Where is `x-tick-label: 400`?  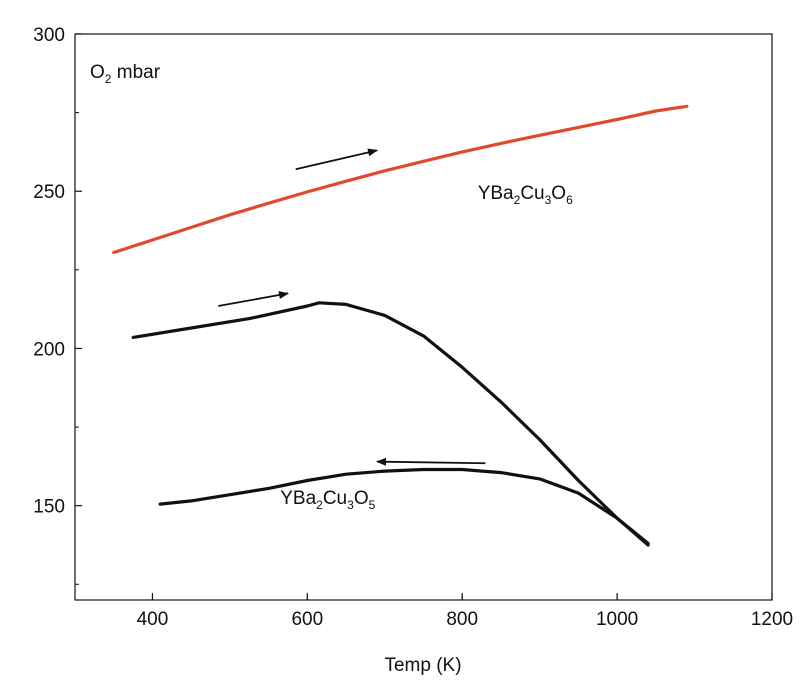
x-tick-label: 400 is located at coordinates (153, 619).